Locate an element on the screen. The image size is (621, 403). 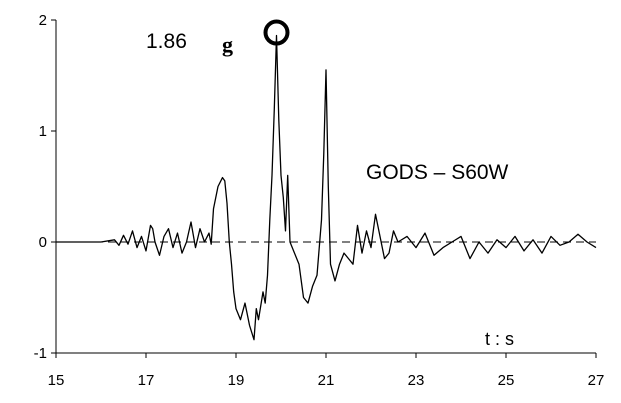
peak-marker is located at coordinates (276, 32).